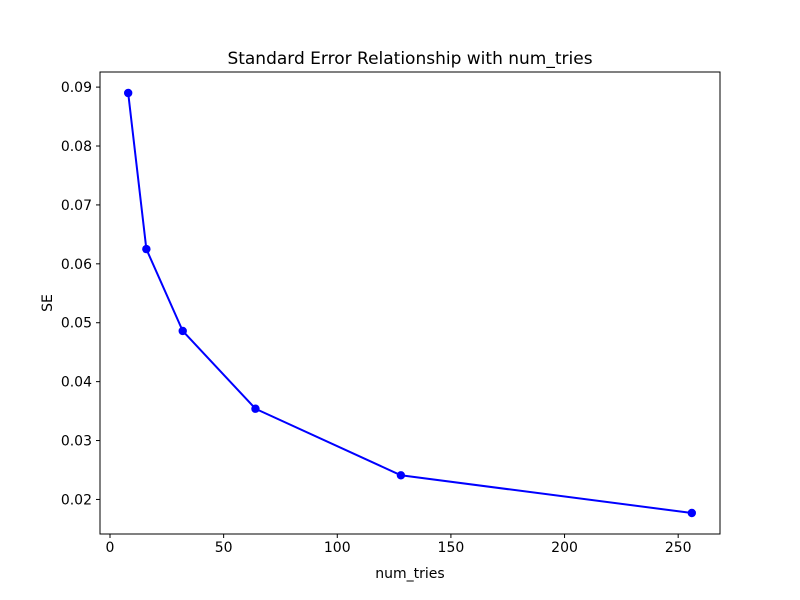  I want to click on y-axis-label: SE, so click(48, 303).